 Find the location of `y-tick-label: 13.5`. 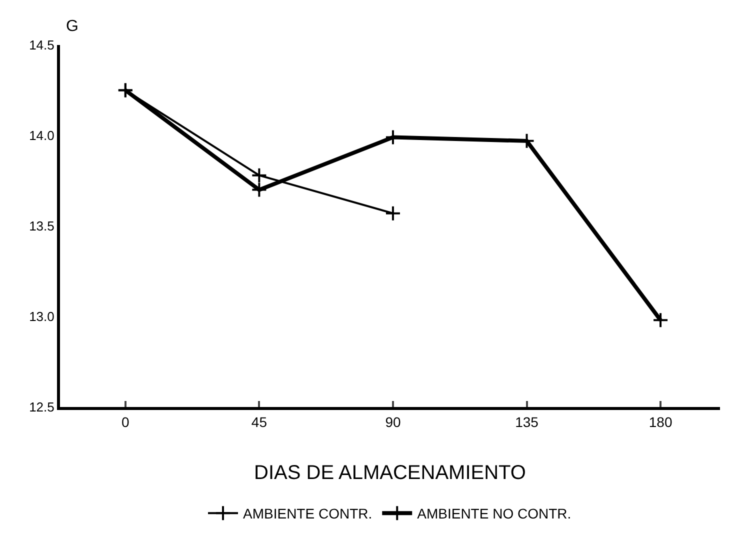

y-tick-label: 13.5 is located at coordinates (41, 226).